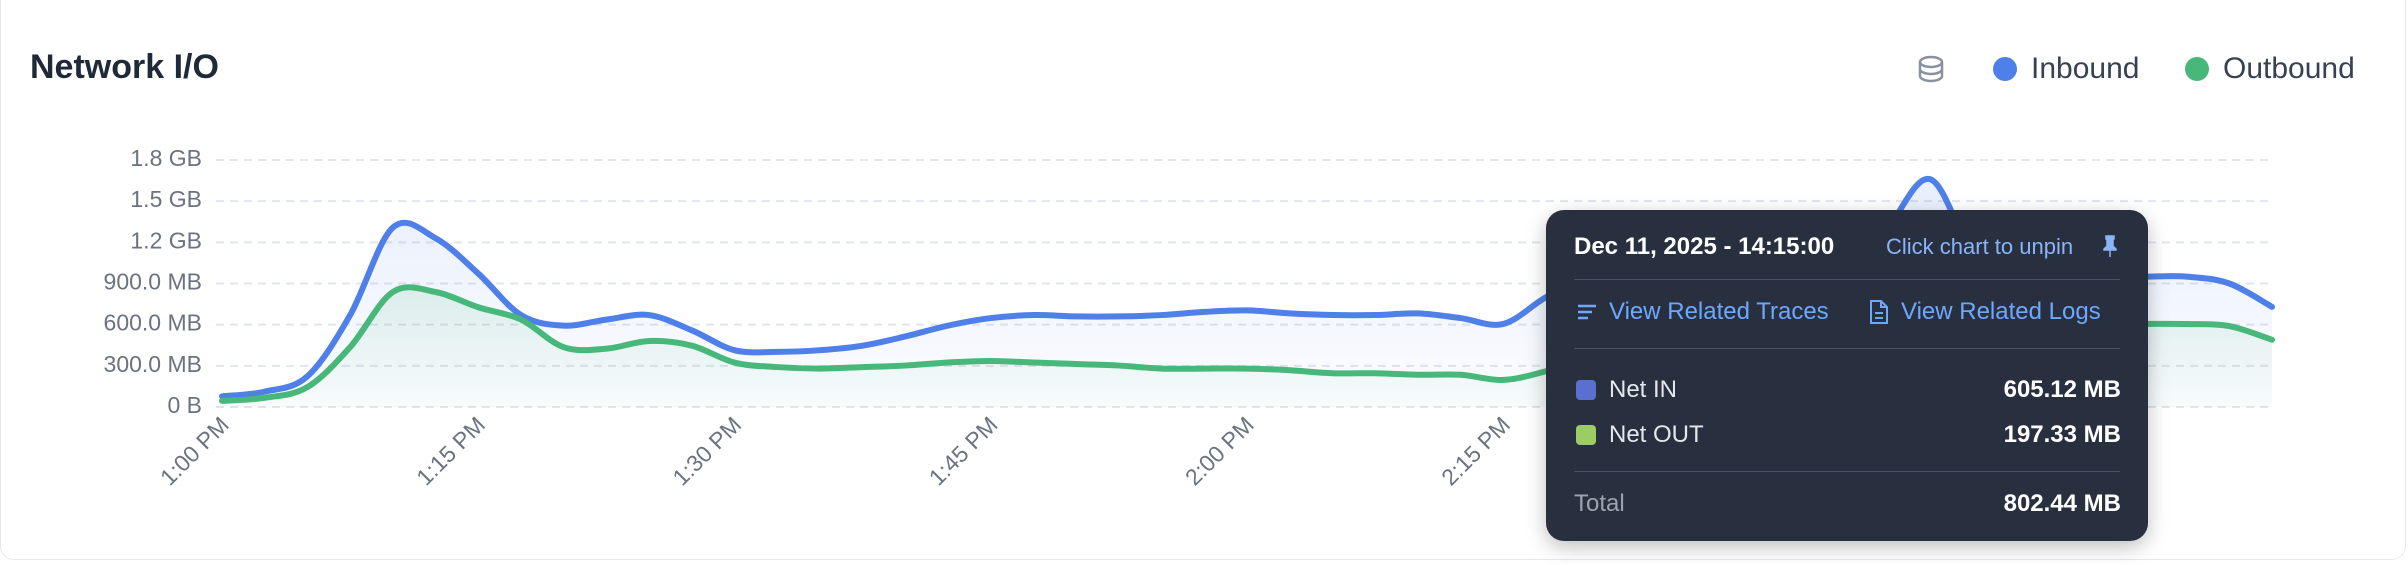 This screenshot has height=565, width=2408. I want to click on x-tick-label: 1:30 PM, so click(706, 450).